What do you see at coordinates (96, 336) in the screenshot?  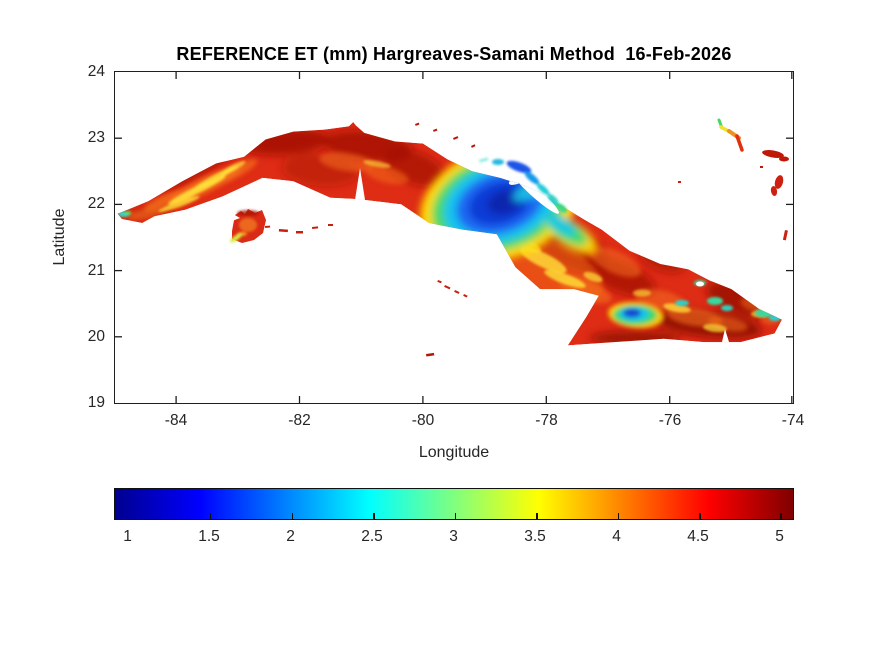 I see `y-tick-label: 20` at bounding box center [96, 336].